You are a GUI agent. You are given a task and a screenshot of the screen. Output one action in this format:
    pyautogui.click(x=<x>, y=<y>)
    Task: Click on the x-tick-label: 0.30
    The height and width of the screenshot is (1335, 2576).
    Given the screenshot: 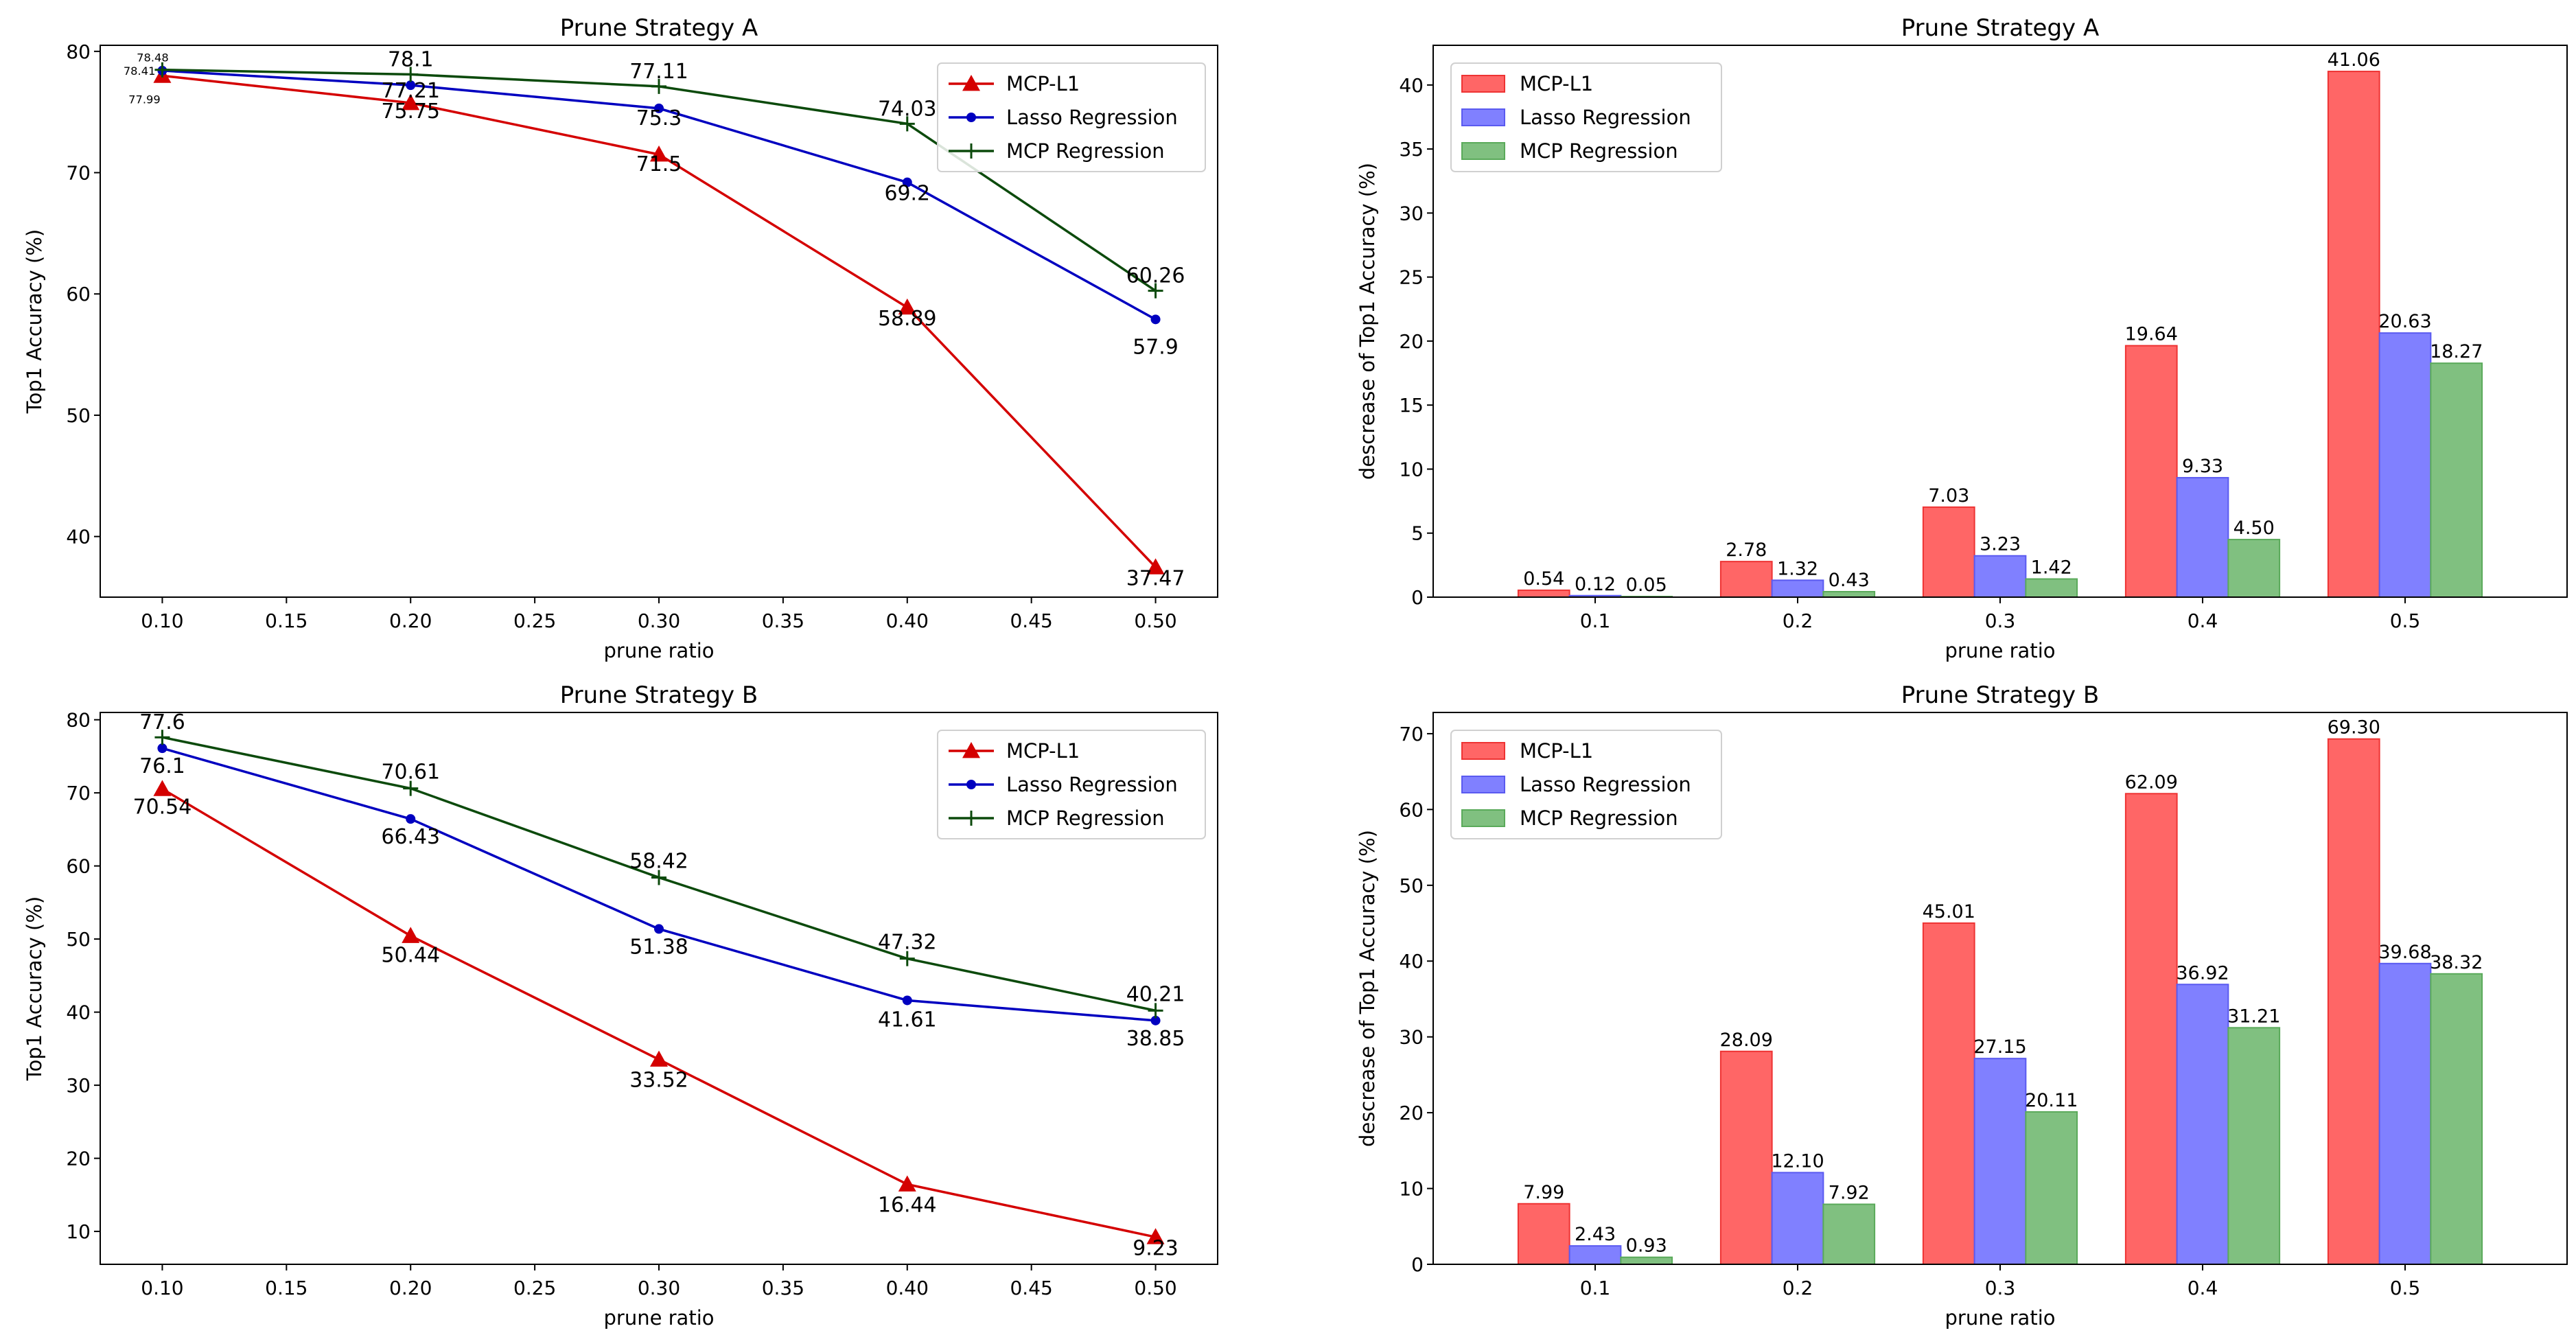 What is the action you would take?
    pyautogui.click(x=659, y=1288)
    